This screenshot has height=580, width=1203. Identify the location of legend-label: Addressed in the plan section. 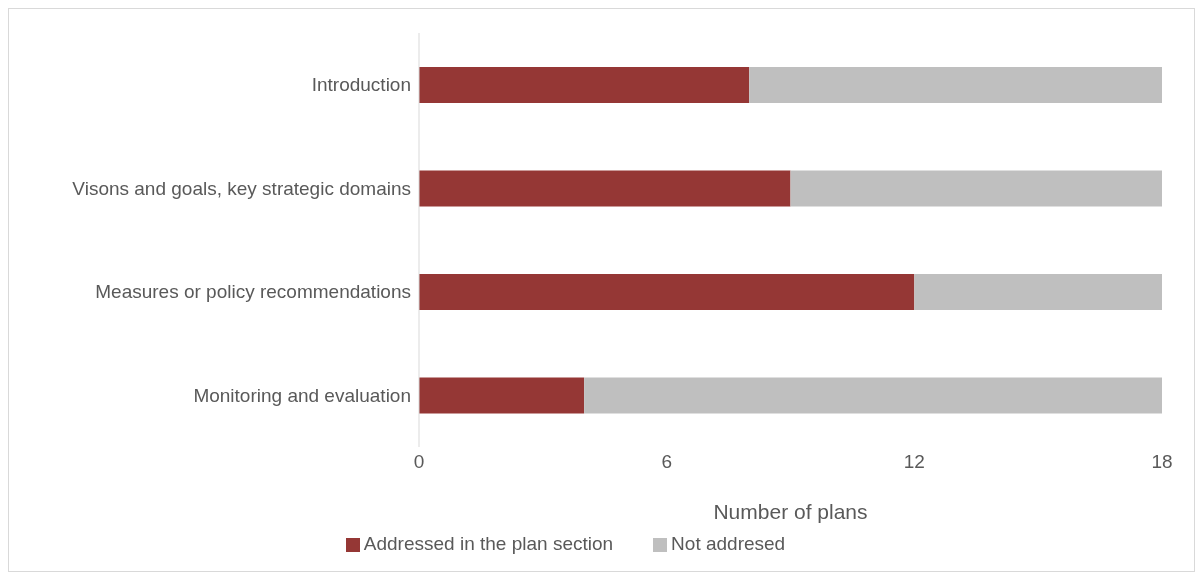
(488, 543).